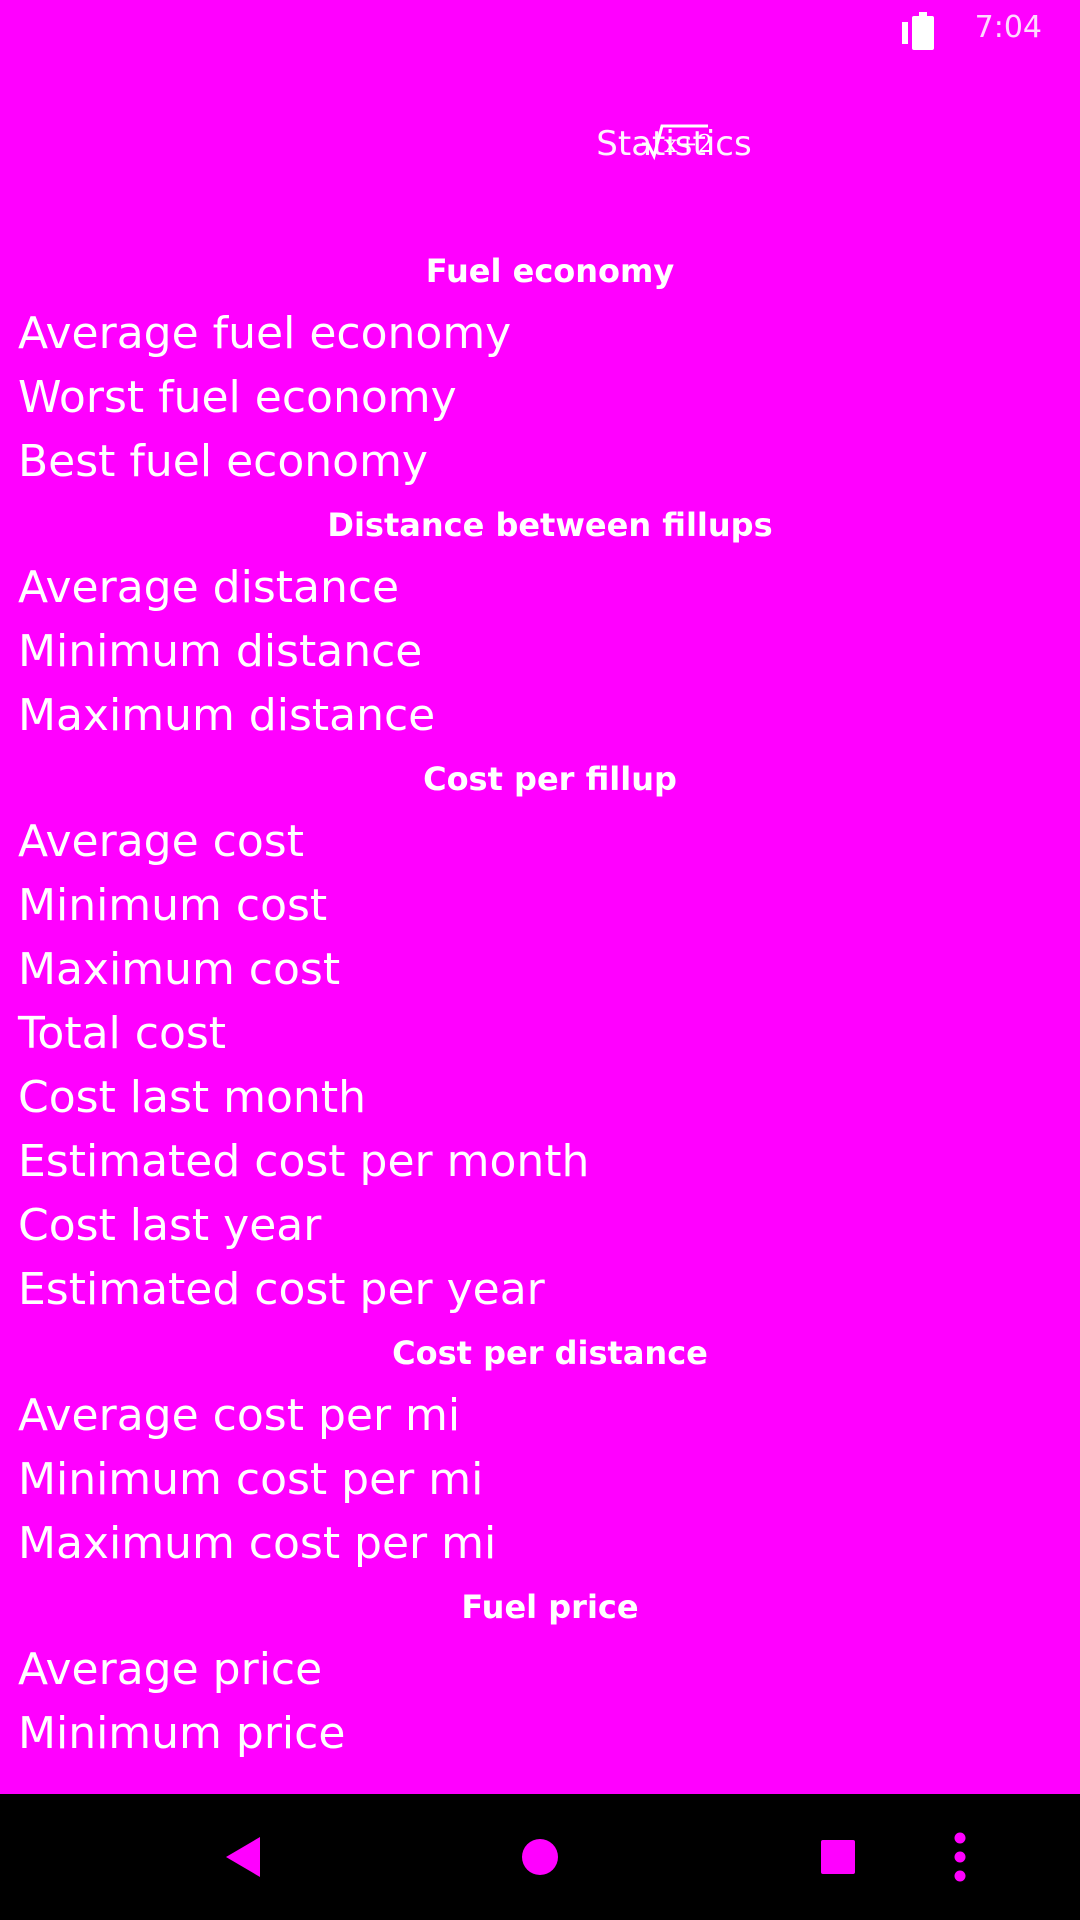  Describe the element at coordinates (220, 651) in the screenshot. I see `stat-row-minimum-distance: Minimum distance` at that location.